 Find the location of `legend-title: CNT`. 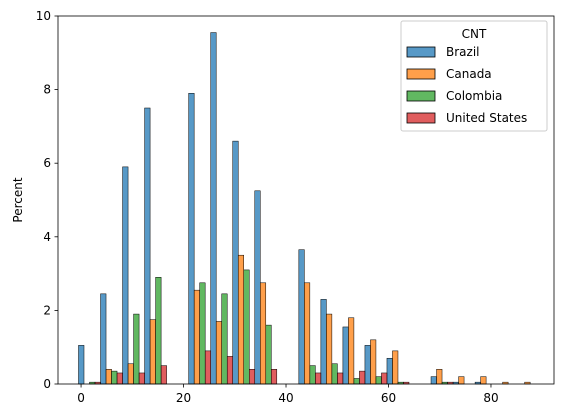

legend-title: CNT is located at coordinates (474, 34).